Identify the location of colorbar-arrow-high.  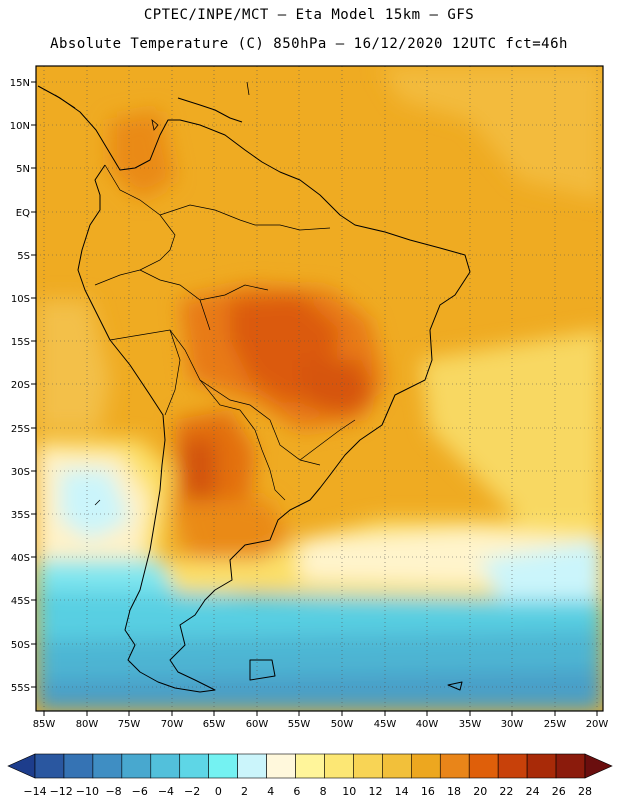
(598, 766).